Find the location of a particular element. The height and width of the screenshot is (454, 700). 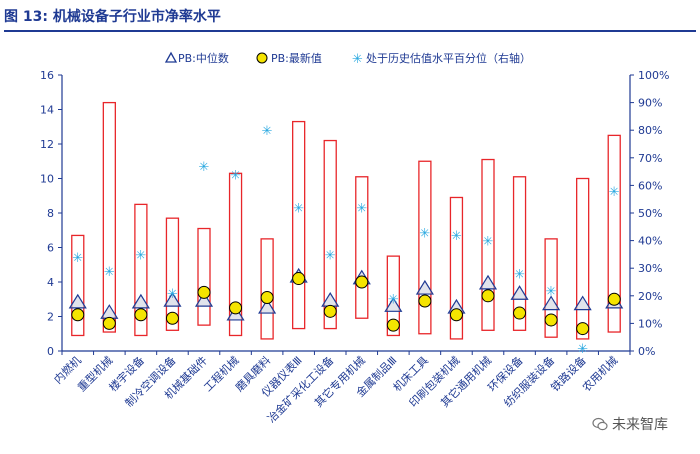

left-tick-label: 12 is located at coordinates (47, 144).